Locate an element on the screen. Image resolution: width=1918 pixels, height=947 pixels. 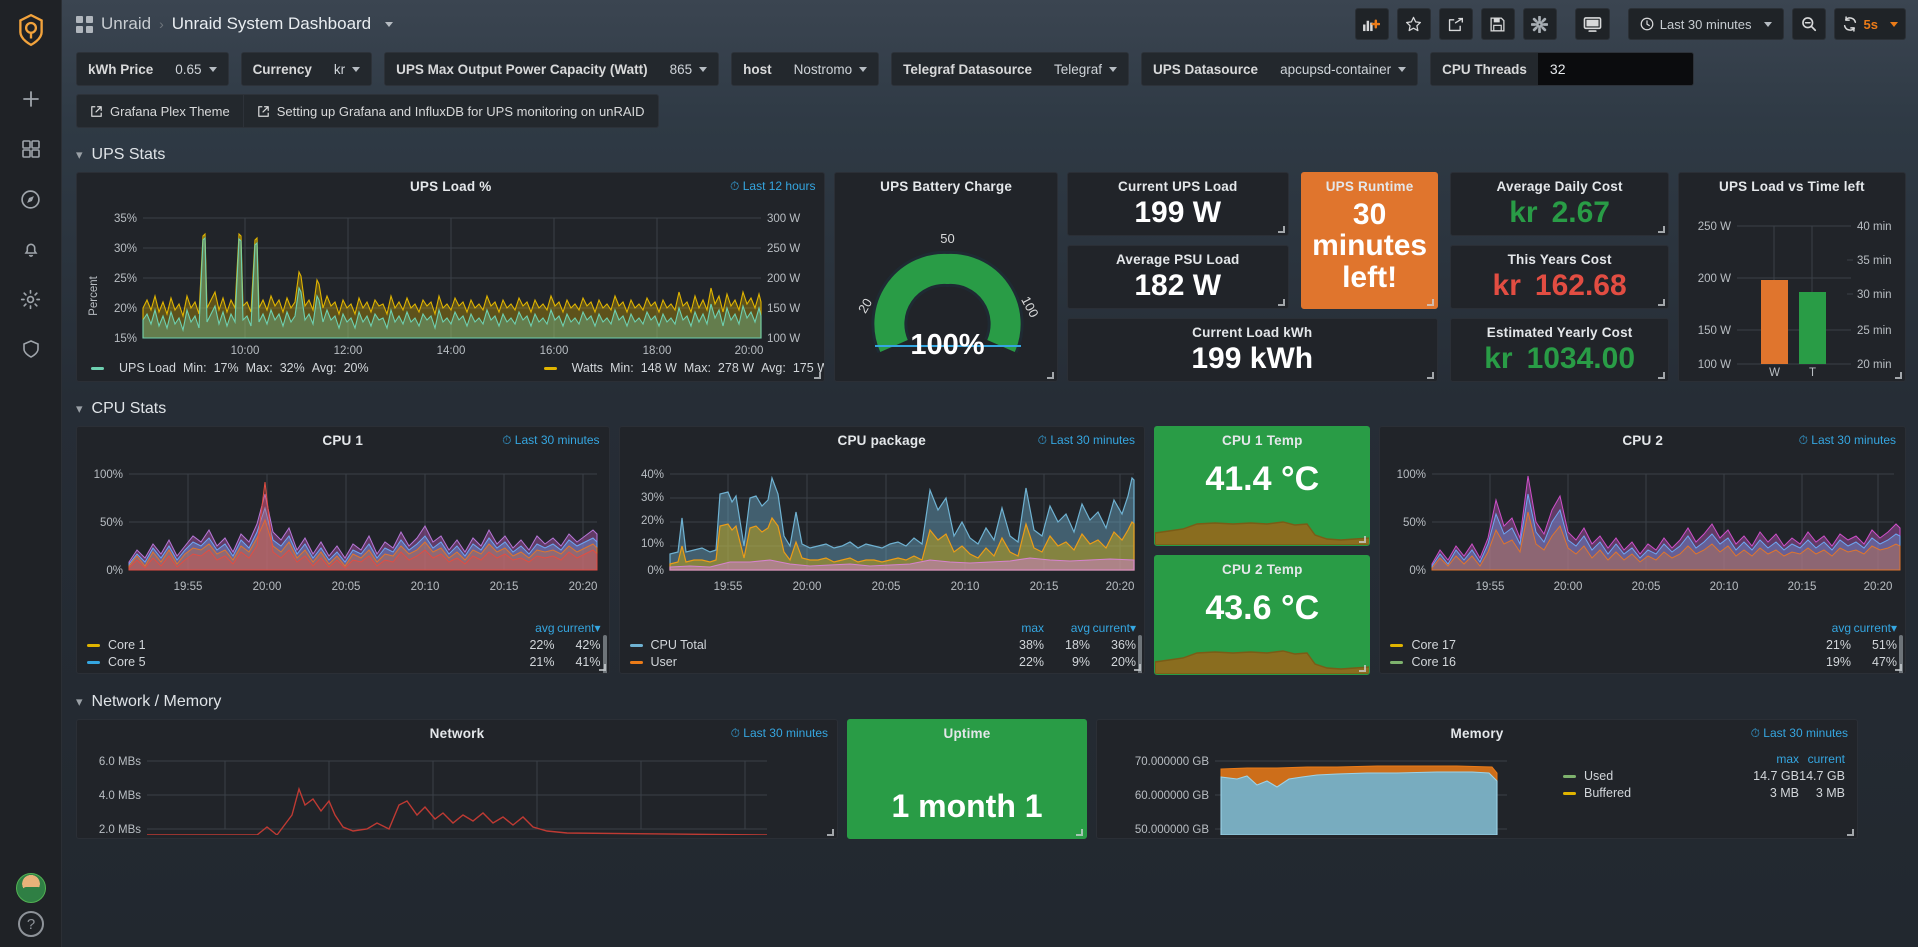
variable-value: 865 is located at coordinates (688, 69).